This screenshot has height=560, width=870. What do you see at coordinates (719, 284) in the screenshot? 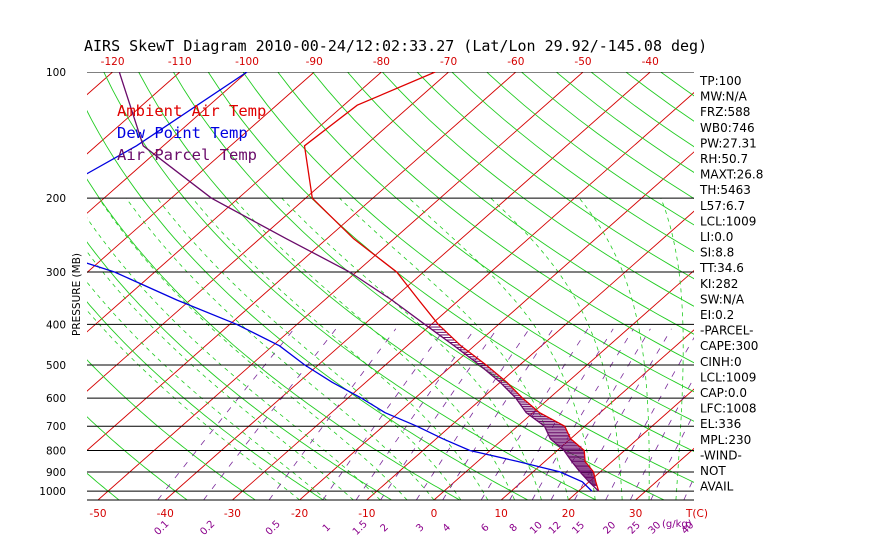
I see `parameter-line: KI:282` at bounding box center [719, 284].